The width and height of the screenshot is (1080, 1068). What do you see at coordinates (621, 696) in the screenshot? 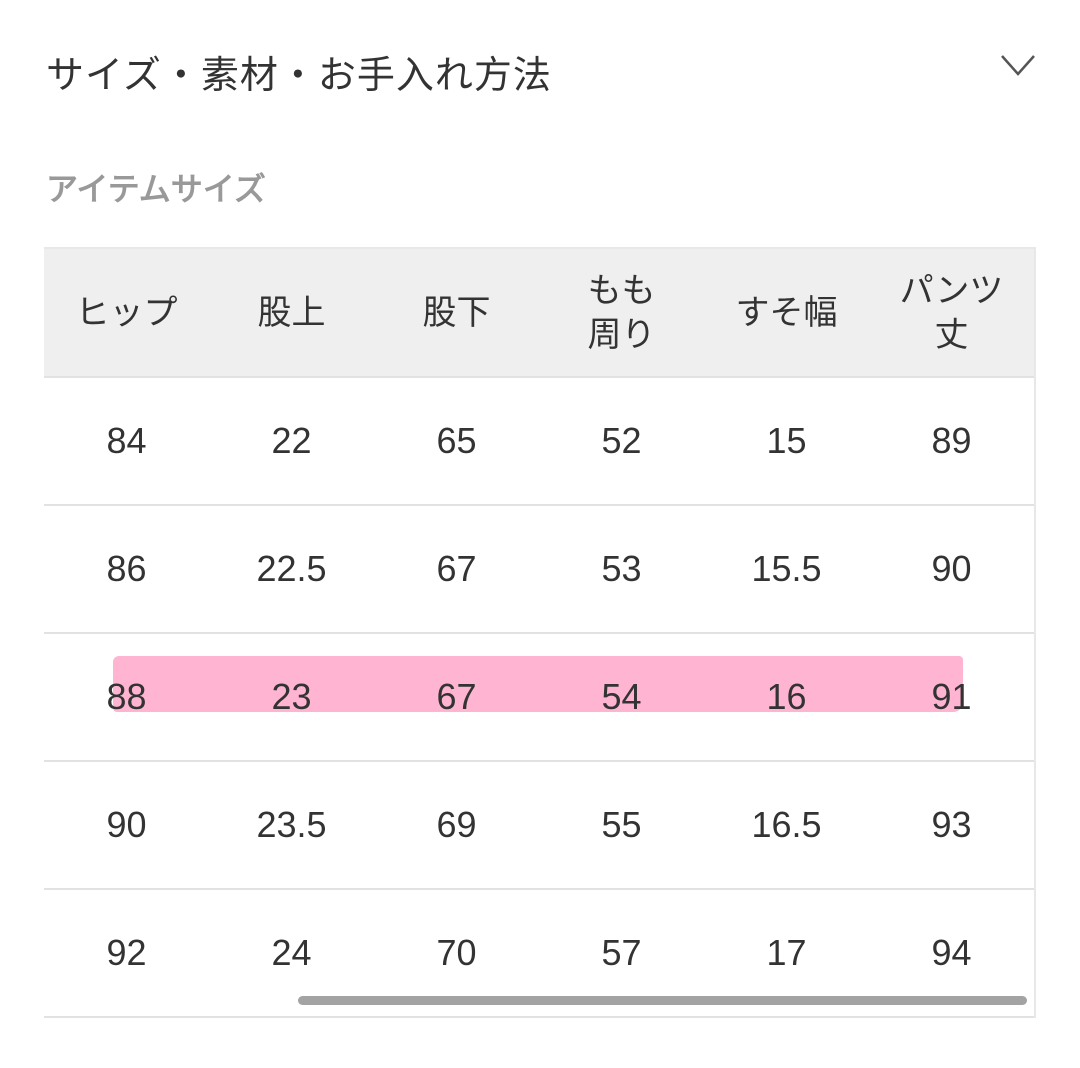
I see `table-cell: 54` at bounding box center [621, 696].